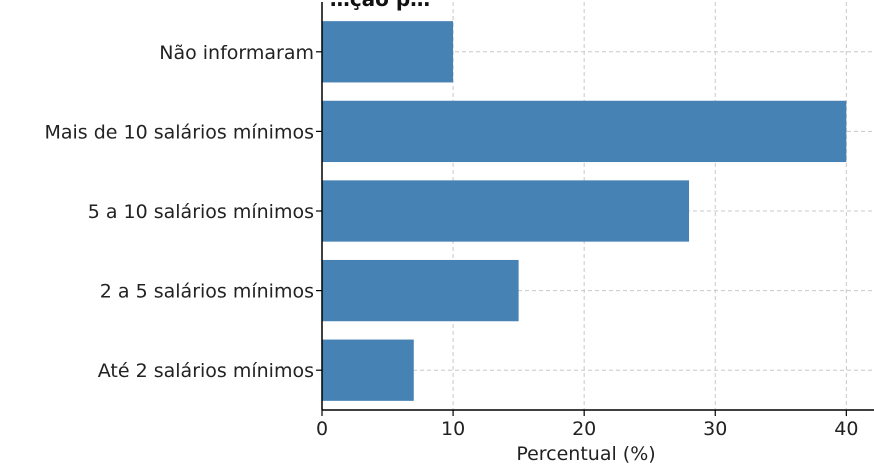 This screenshot has height=464, width=874. Describe the element at coordinates (201, 212) in the screenshot. I see `category-label: 5 a 10 salários mínimos` at that location.